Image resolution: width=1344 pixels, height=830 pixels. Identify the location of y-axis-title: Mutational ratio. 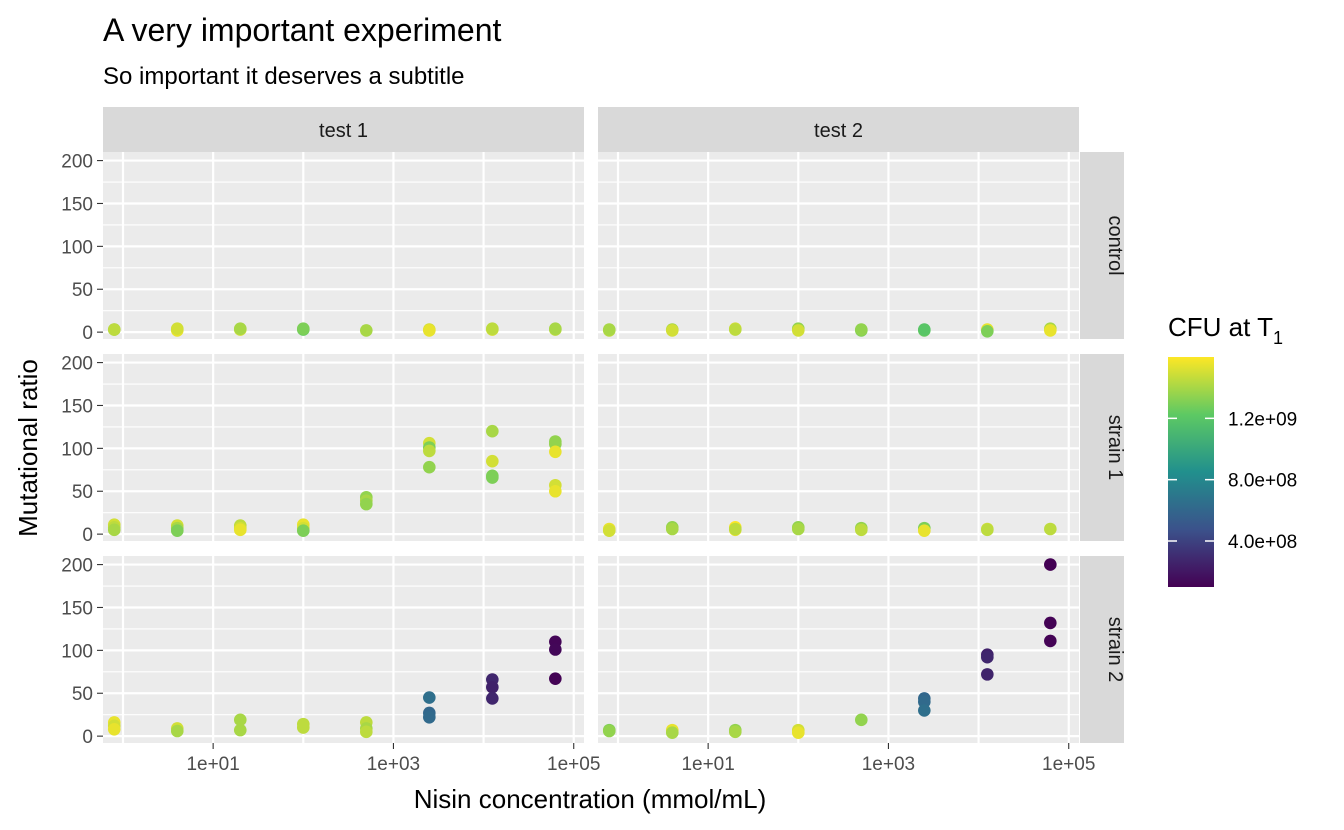
(28, 448).